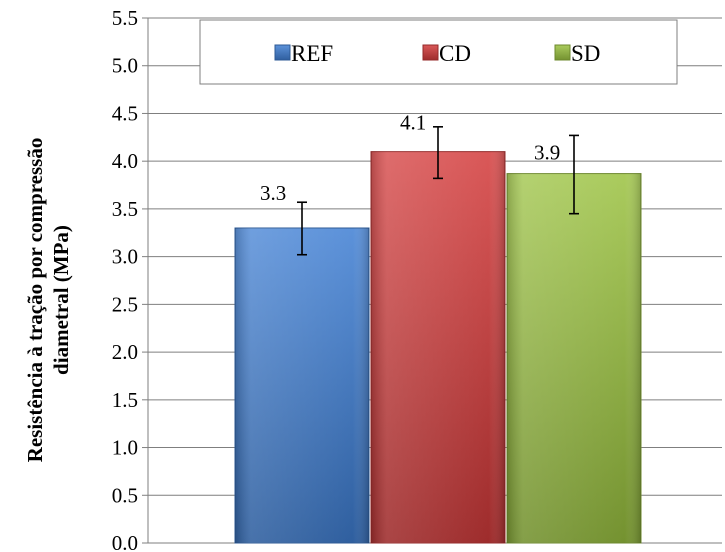 The height and width of the screenshot is (552, 725). What do you see at coordinates (125, 400) in the screenshot?
I see `y-tick-label: 1.5` at bounding box center [125, 400].